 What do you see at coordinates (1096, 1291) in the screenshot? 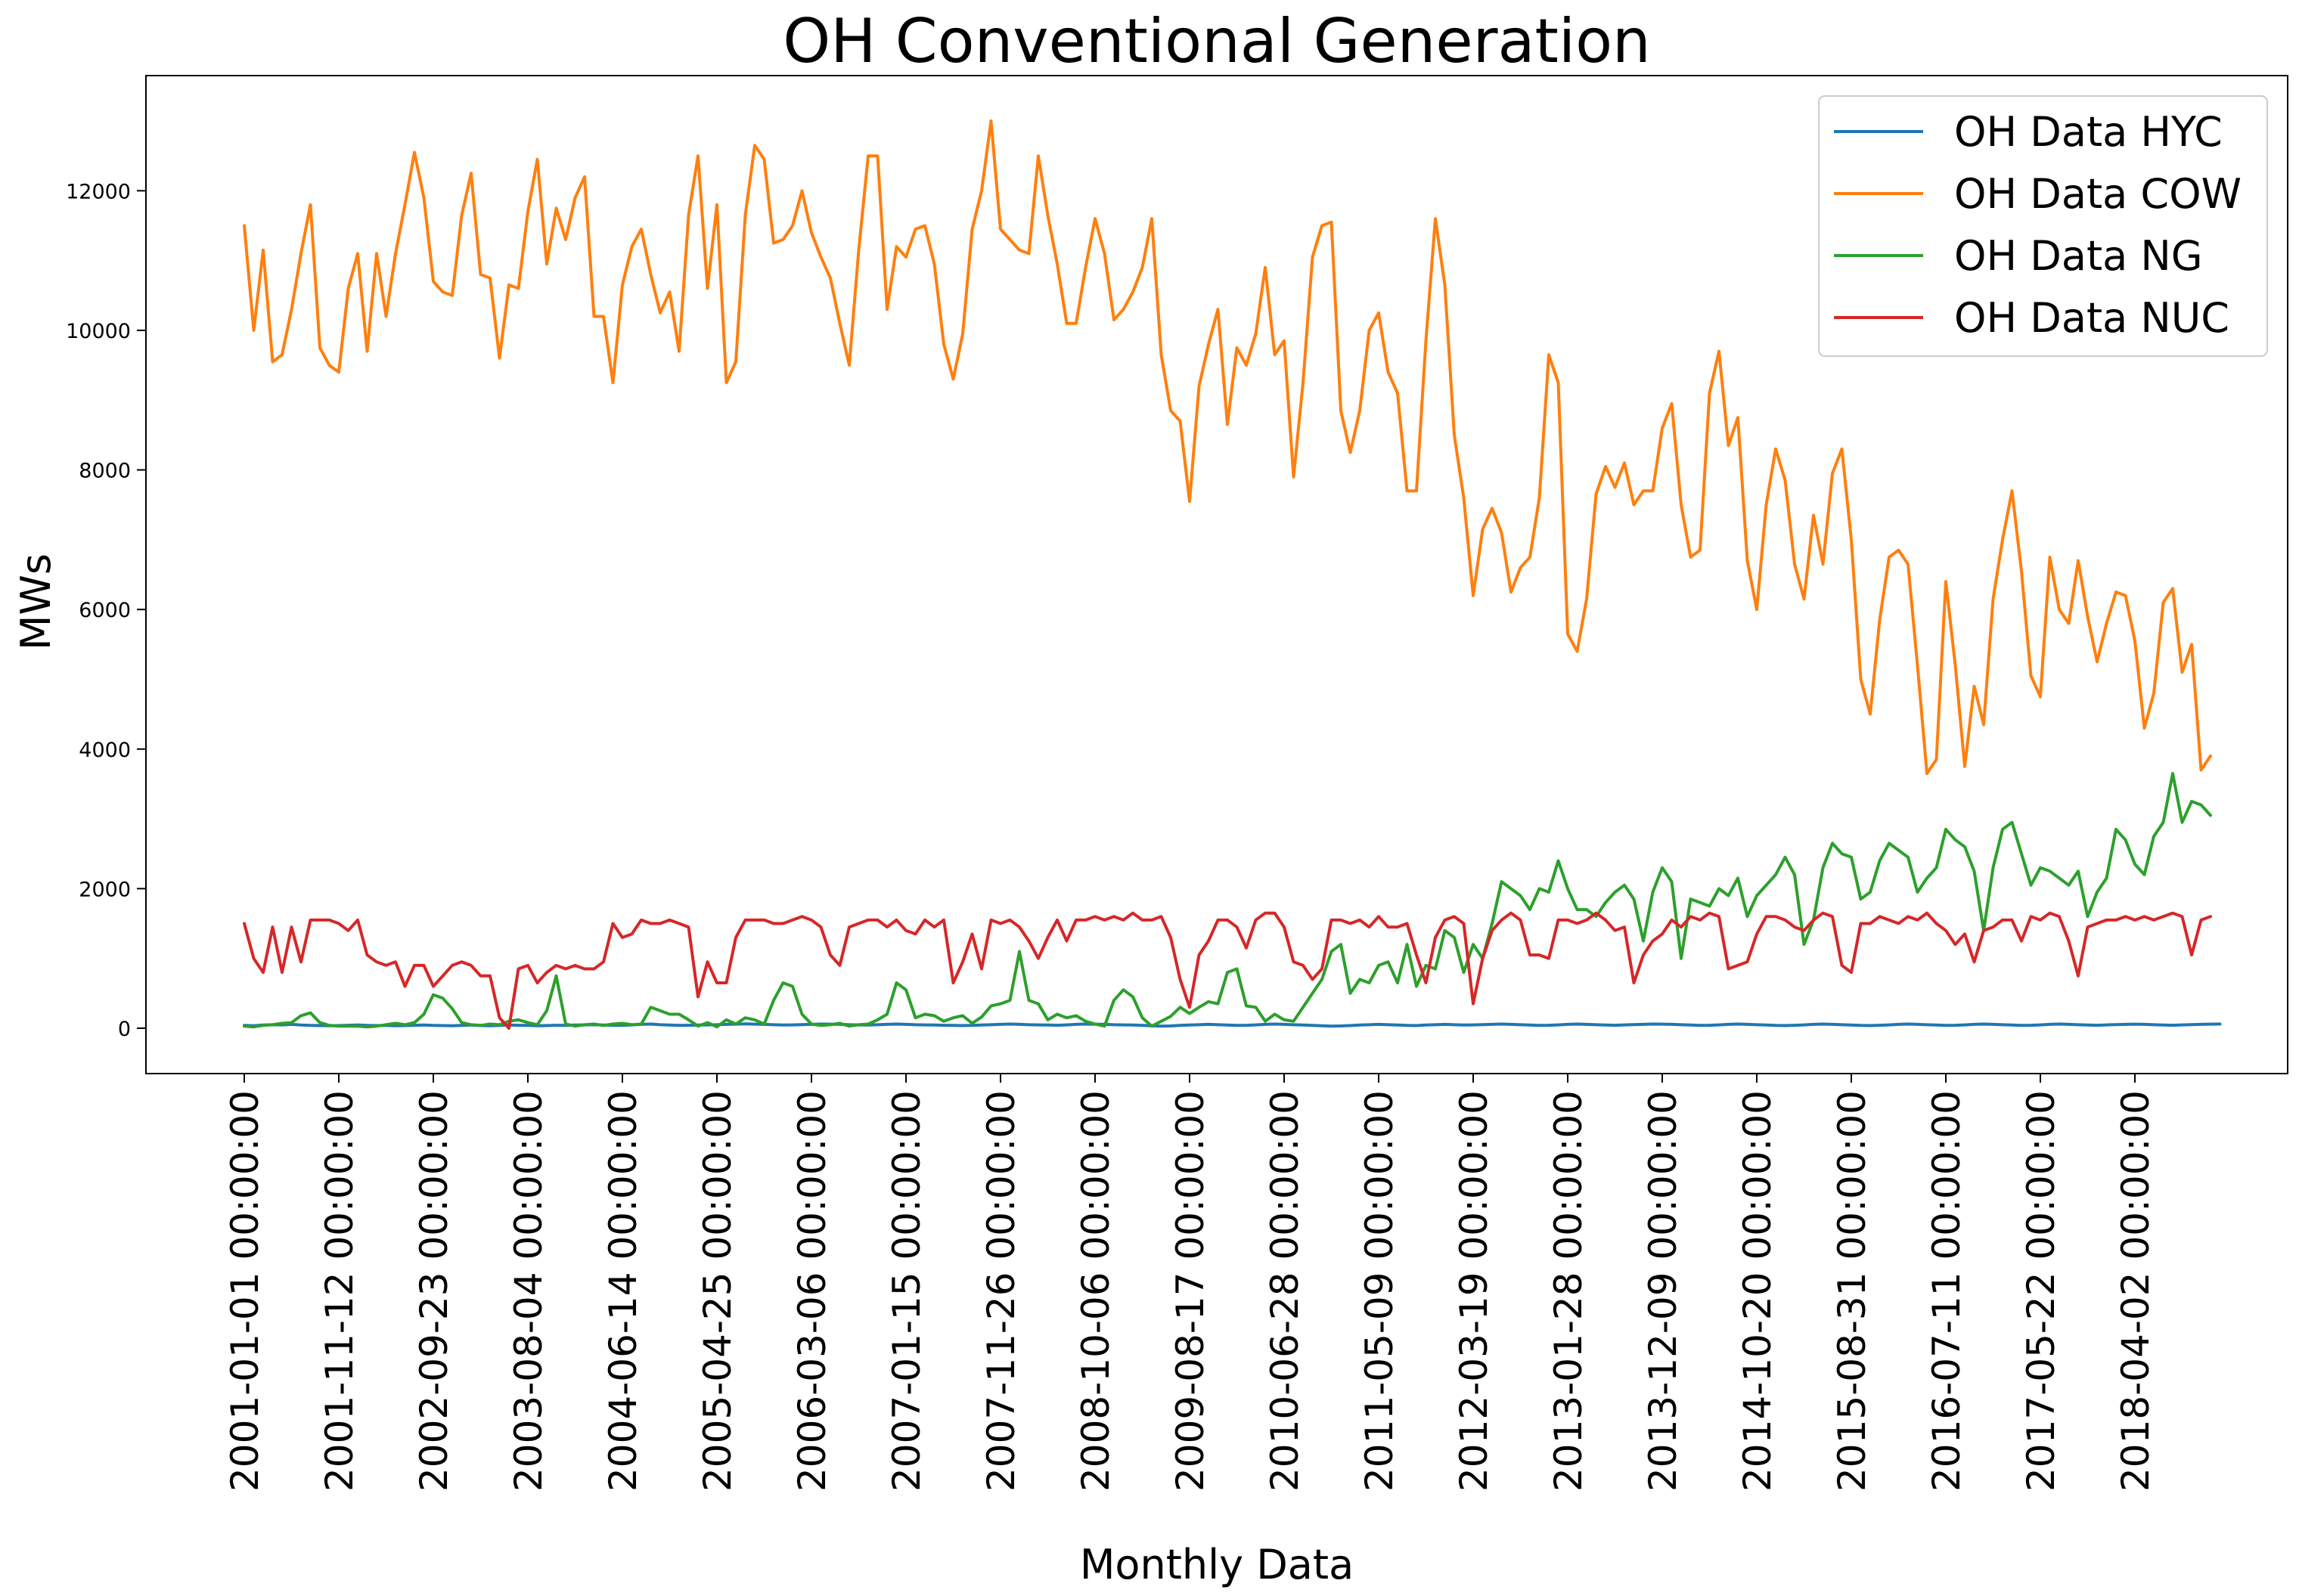
I see `x-tick-label: 2008-10-06 00:00:00` at bounding box center [1096, 1291].